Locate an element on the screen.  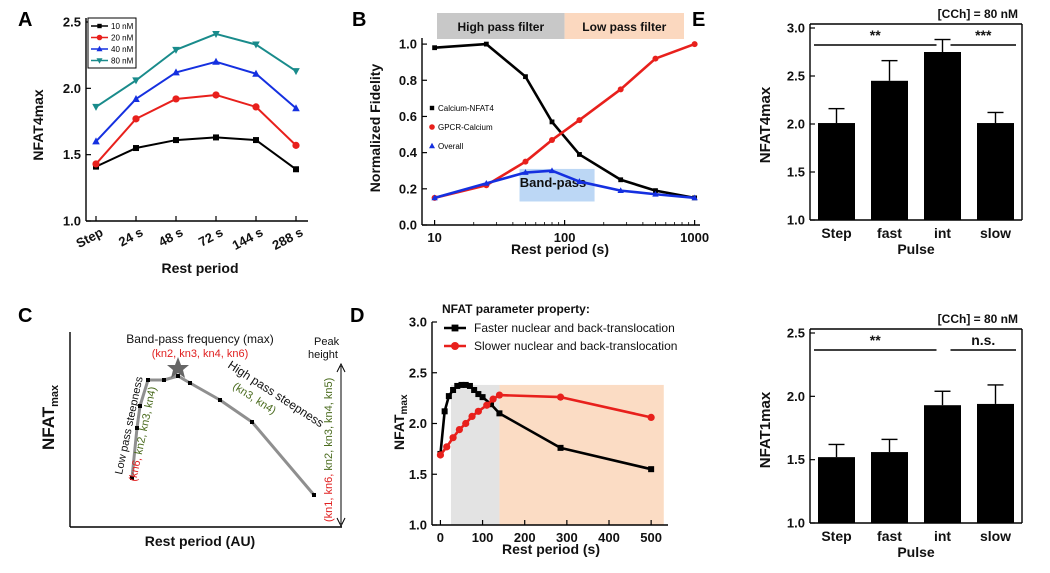
y-axis-label: Normalized Fidelity is located at coordinates (375, 128).